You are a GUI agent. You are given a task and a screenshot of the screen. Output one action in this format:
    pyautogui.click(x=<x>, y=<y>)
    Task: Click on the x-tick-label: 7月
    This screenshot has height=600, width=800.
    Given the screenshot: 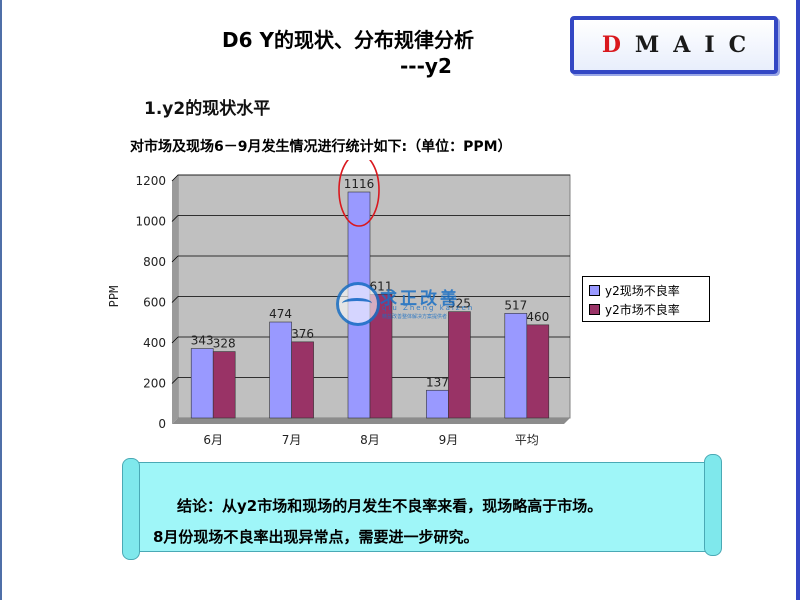 What is the action you would take?
    pyautogui.click(x=292, y=440)
    